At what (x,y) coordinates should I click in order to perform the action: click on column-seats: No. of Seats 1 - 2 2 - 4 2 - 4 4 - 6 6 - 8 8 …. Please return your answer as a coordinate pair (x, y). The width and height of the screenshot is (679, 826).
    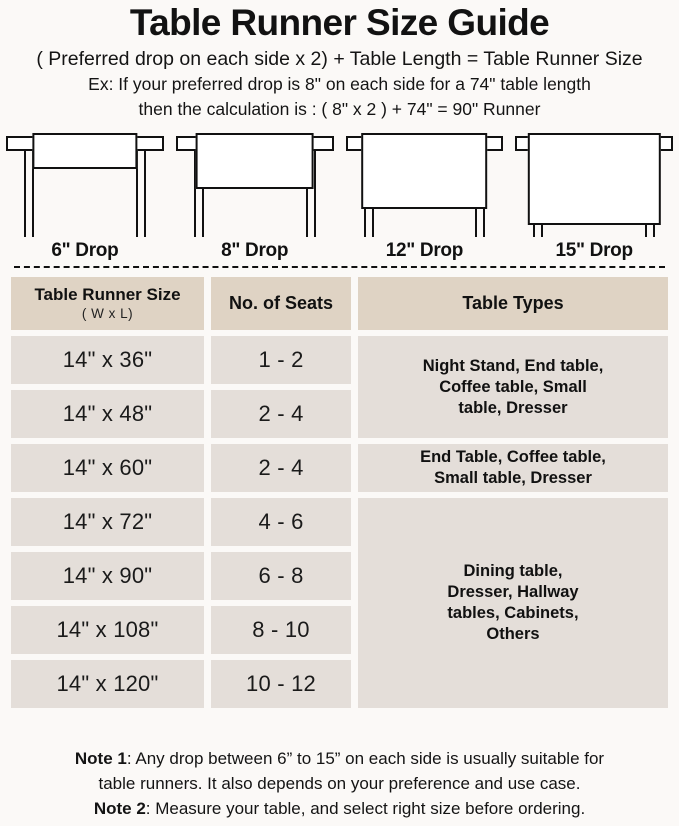
    Looking at the image, I should click on (281, 495).